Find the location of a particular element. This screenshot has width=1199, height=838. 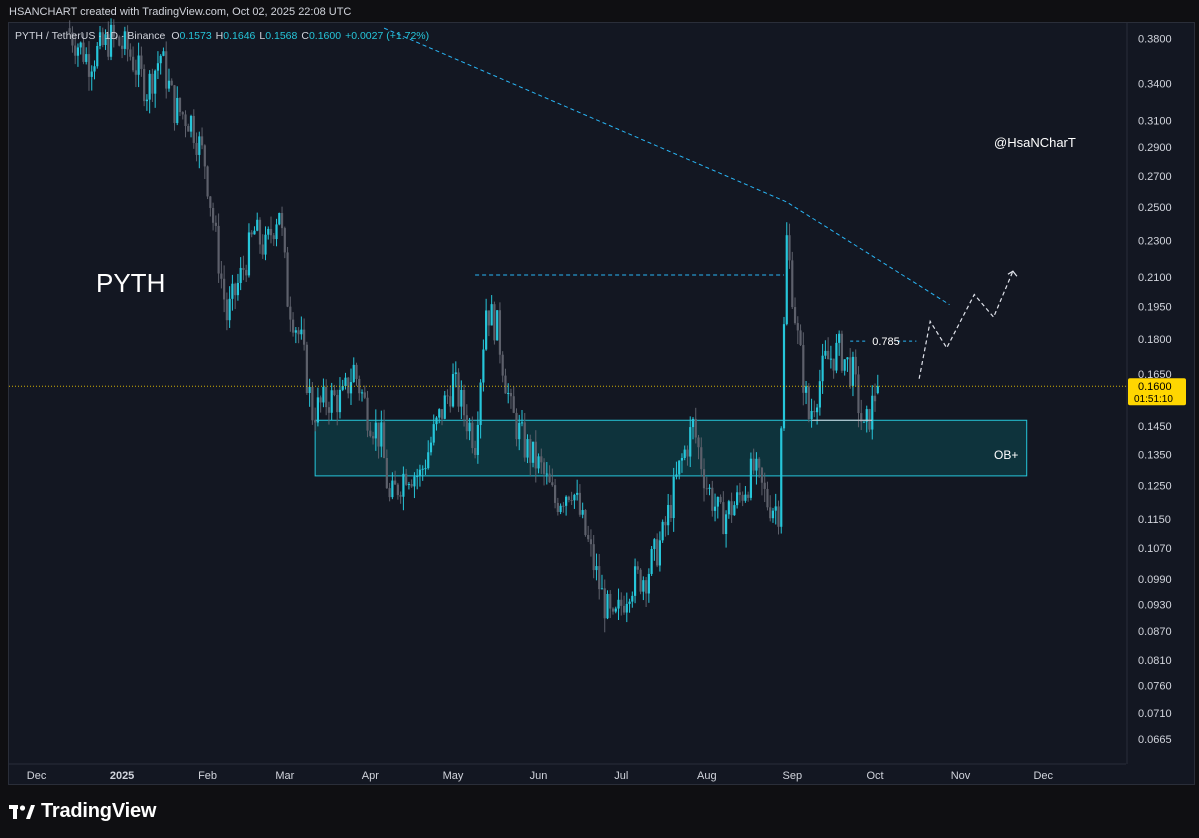

y-tick-label: 0.1650 is located at coordinates (1155, 375).